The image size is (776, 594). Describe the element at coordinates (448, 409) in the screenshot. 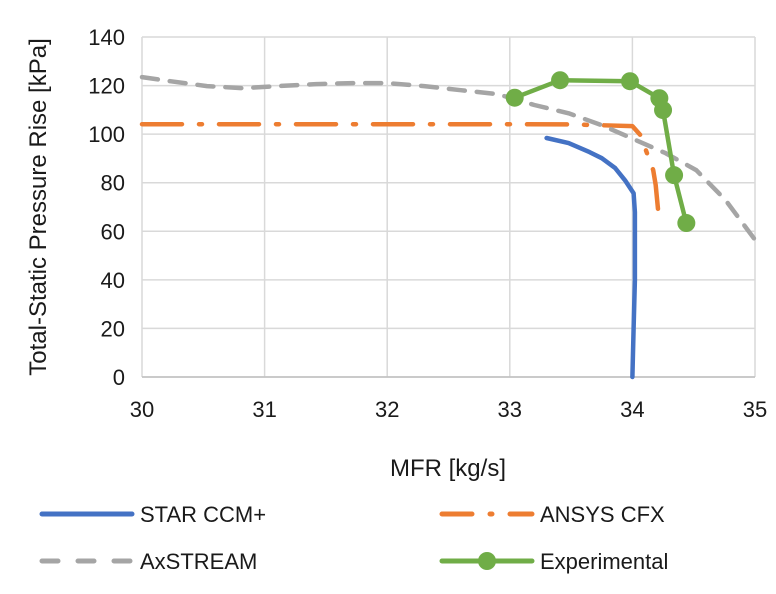

I see `x-tick-labels: 30 31 32 33 34 35` at that location.